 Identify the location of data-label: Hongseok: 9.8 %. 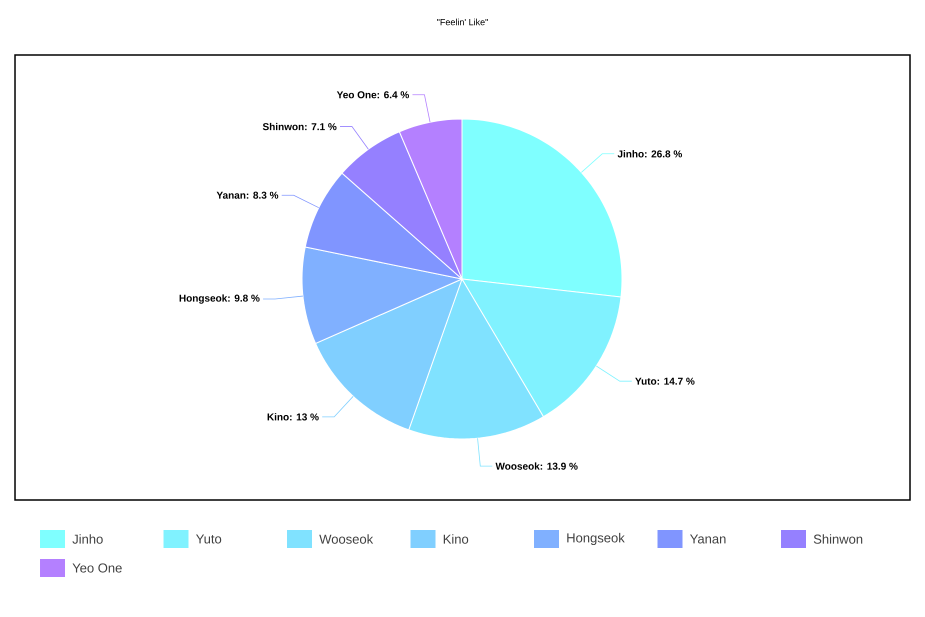
(220, 299).